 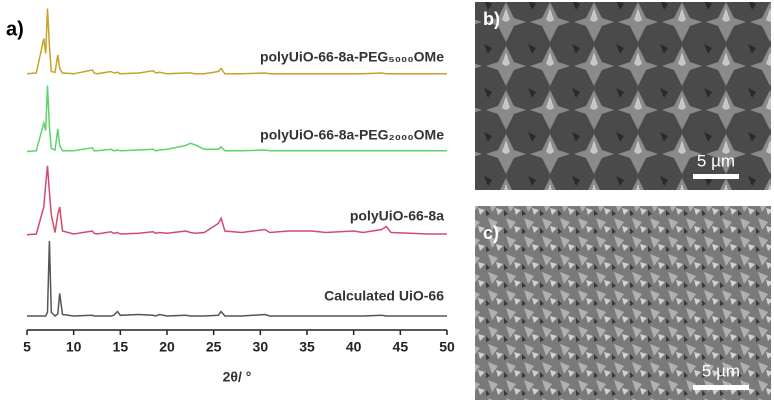 What do you see at coordinates (354, 347) in the screenshot?
I see `x-tick-label: 40` at bounding box center [354, 347].